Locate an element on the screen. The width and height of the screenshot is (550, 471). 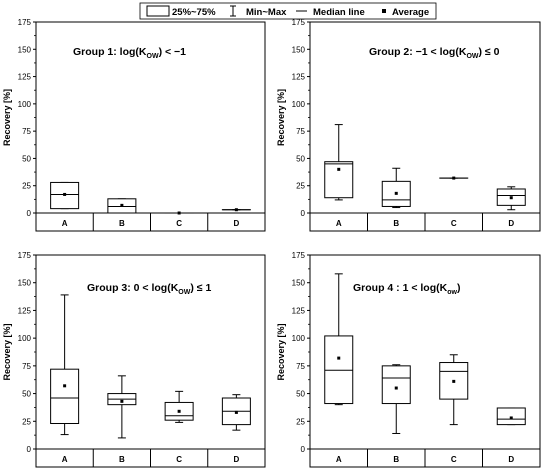
legend-box-swatch is located at coordinates (158, 11).